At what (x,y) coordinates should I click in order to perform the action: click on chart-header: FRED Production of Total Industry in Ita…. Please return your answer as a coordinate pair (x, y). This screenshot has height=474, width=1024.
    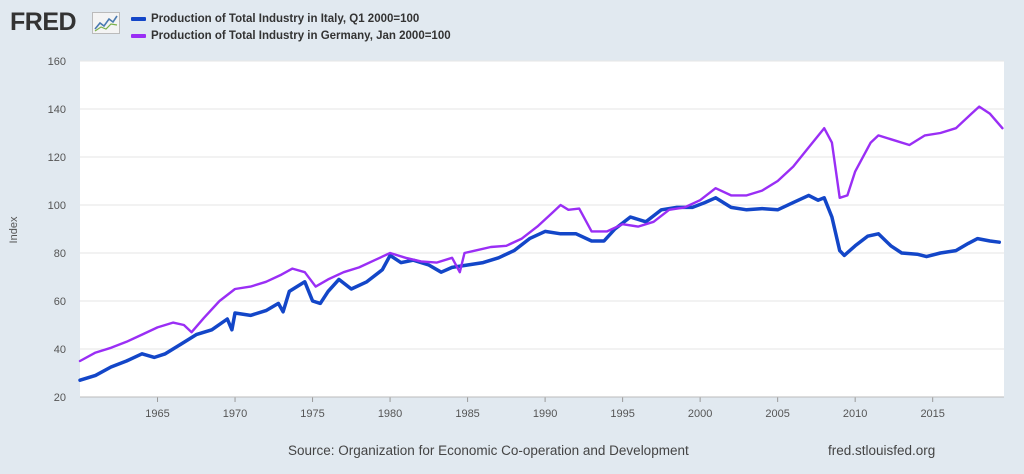
    Looking at the image, I should click on (512, 28).